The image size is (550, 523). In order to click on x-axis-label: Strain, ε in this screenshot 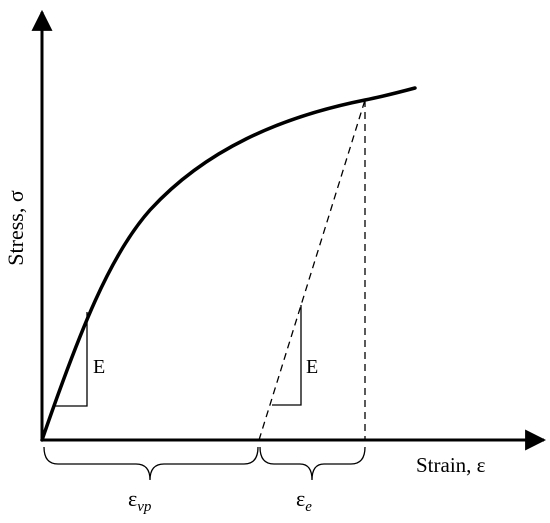, I will do `click(451, 465)`.